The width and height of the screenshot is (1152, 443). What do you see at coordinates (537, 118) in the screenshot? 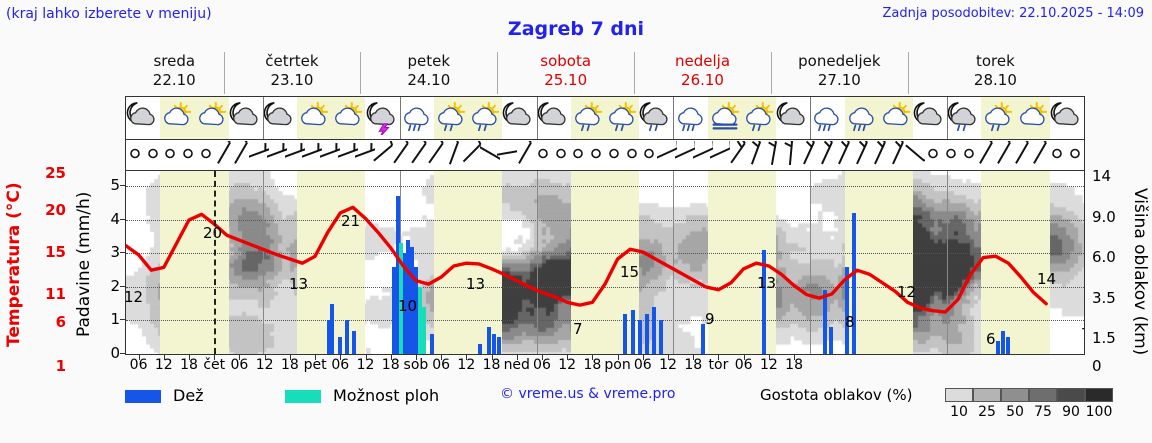
I see `icon-day-separator` at bounding box center [537, 118].